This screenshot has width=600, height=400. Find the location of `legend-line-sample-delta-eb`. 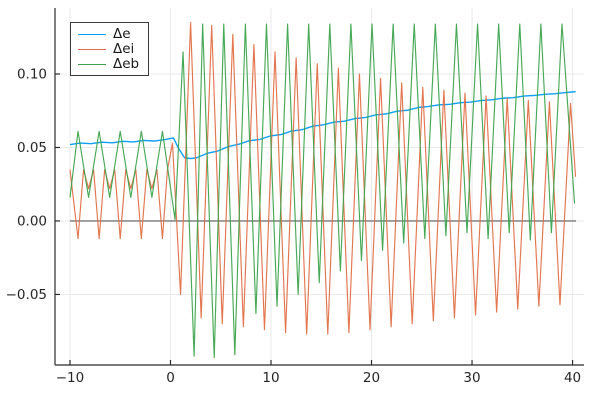

legend-line-sample-delta-eb is located at coordinates (92, 64).